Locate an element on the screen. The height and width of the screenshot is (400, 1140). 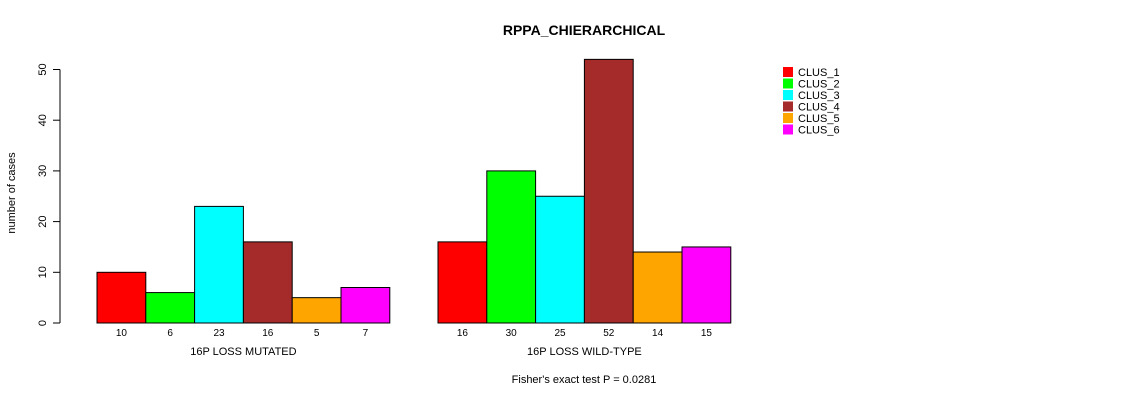
legend-label: CLUS_3 is located at coordinates (819, 96).